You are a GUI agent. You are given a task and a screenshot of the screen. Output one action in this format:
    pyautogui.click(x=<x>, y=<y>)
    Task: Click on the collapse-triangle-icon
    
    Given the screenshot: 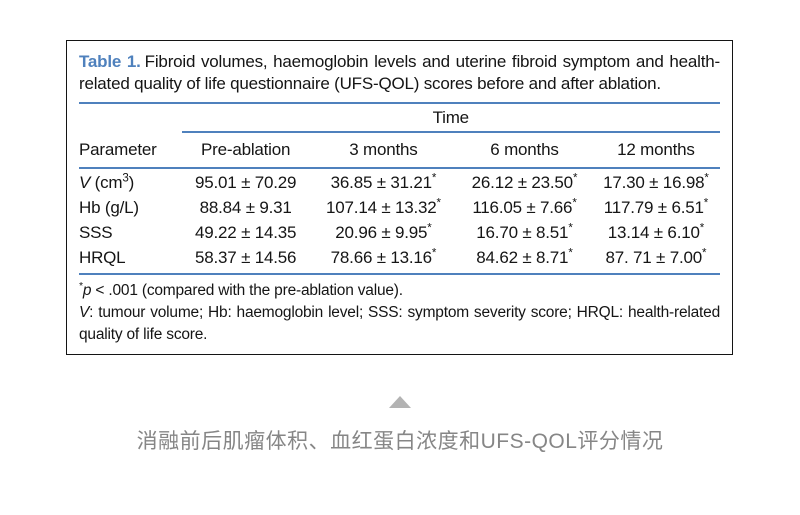 What is the action you would take?
    pyautogui.click(x=400, y=402)
    